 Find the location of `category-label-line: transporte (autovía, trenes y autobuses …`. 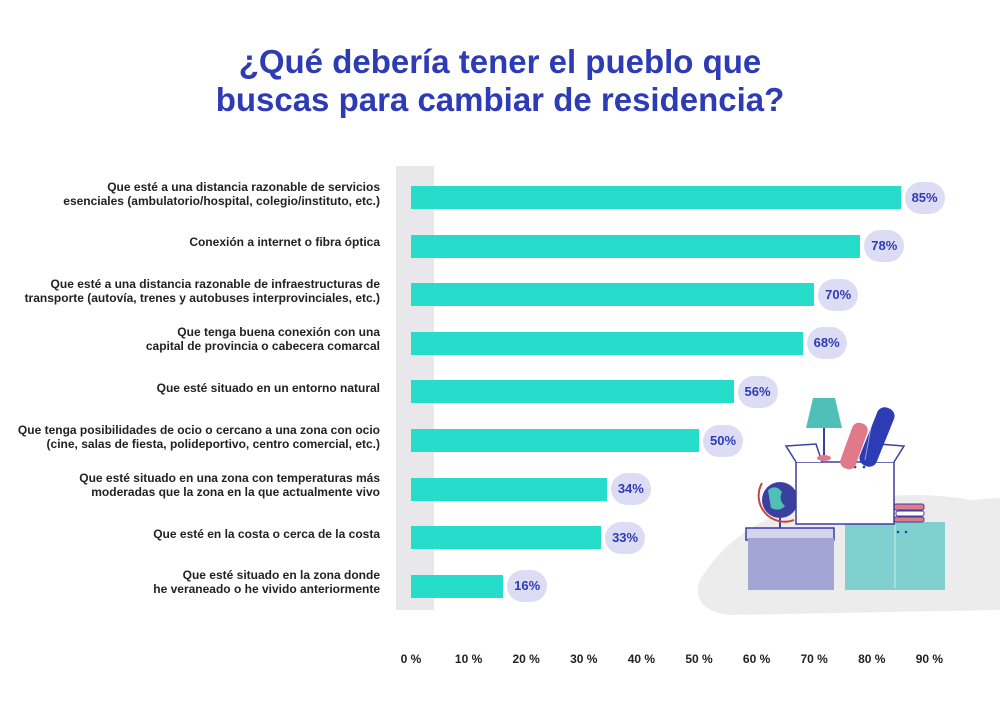

category-label-line: transporte (autovía, trenes y autobuses … is located at coordinates (202, 297).